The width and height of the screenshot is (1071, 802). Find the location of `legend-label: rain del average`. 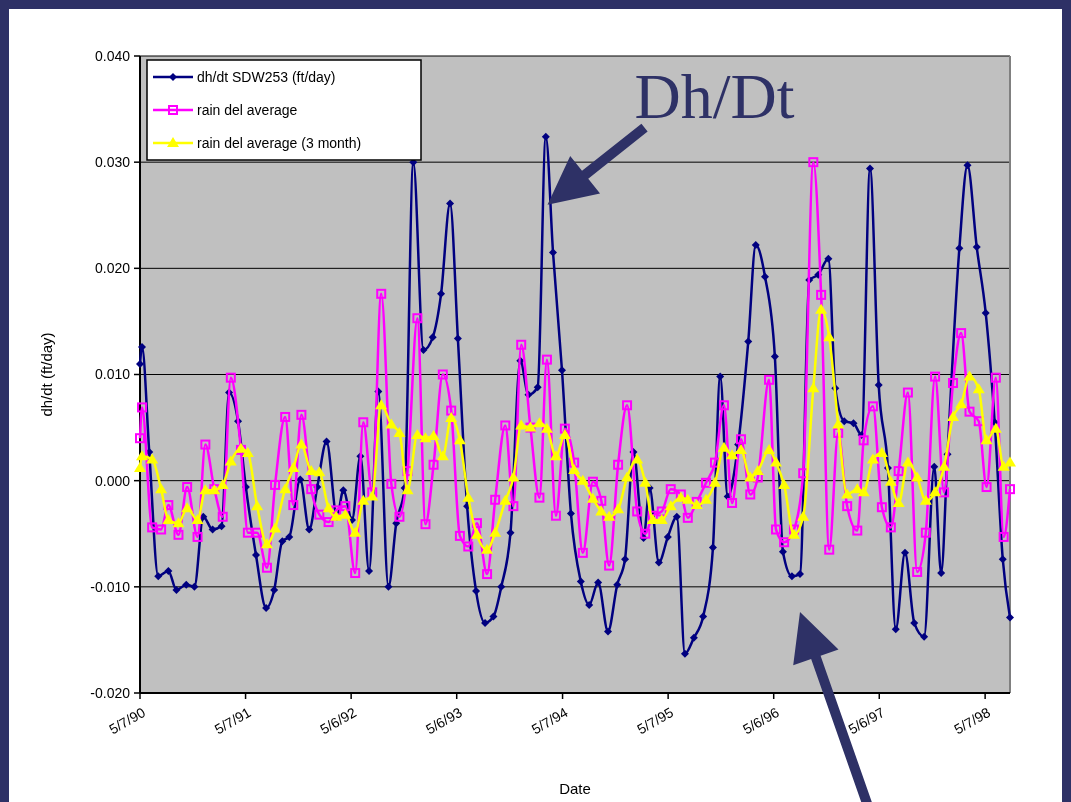

legend-label: rain del average is located at coordinates (247, 109).